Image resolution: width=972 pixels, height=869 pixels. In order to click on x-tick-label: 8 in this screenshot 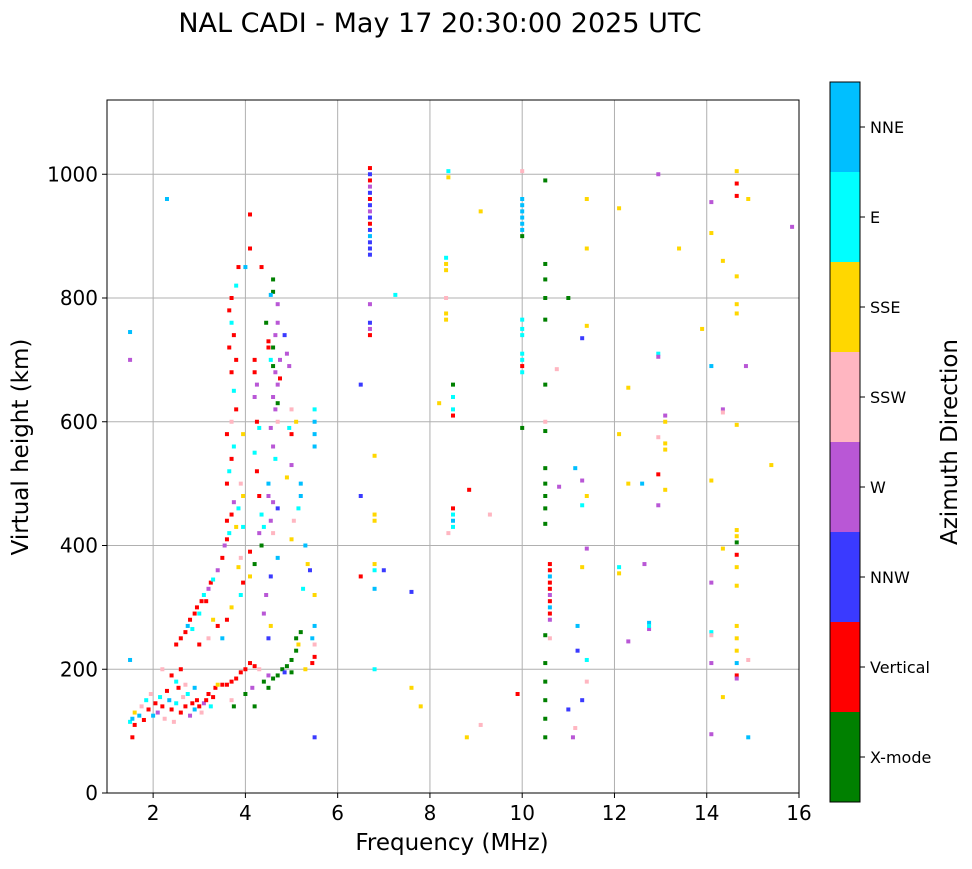, I will do `click(430, 813)`.